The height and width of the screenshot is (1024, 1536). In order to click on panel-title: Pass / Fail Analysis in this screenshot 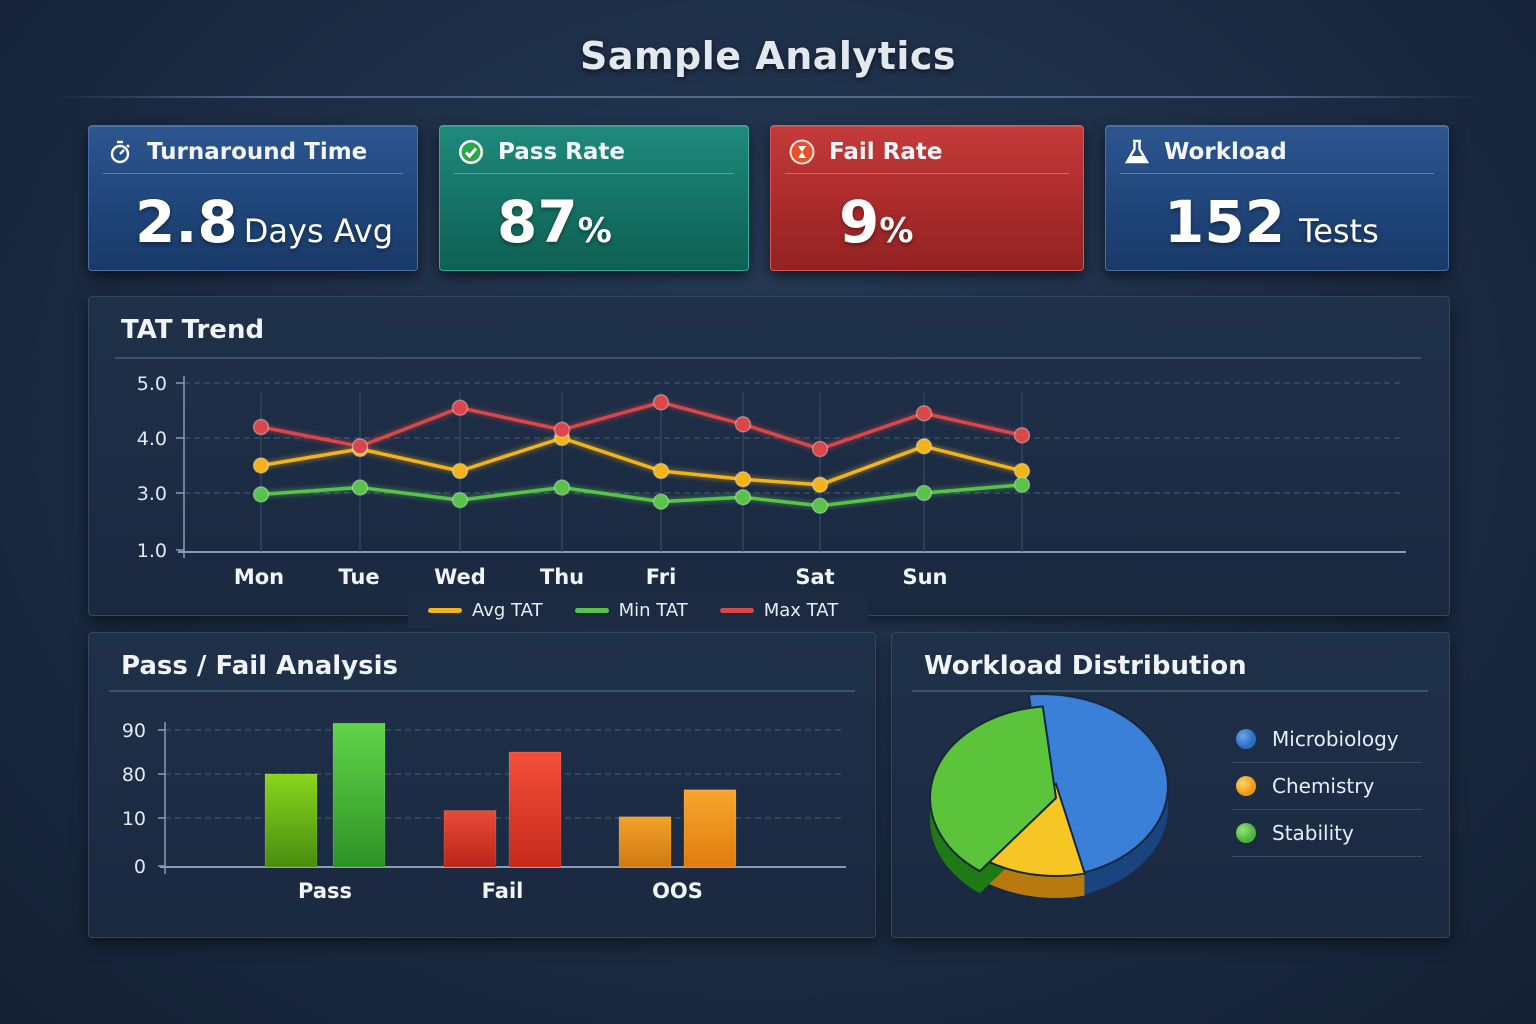, I will do `click(260, 666)`.